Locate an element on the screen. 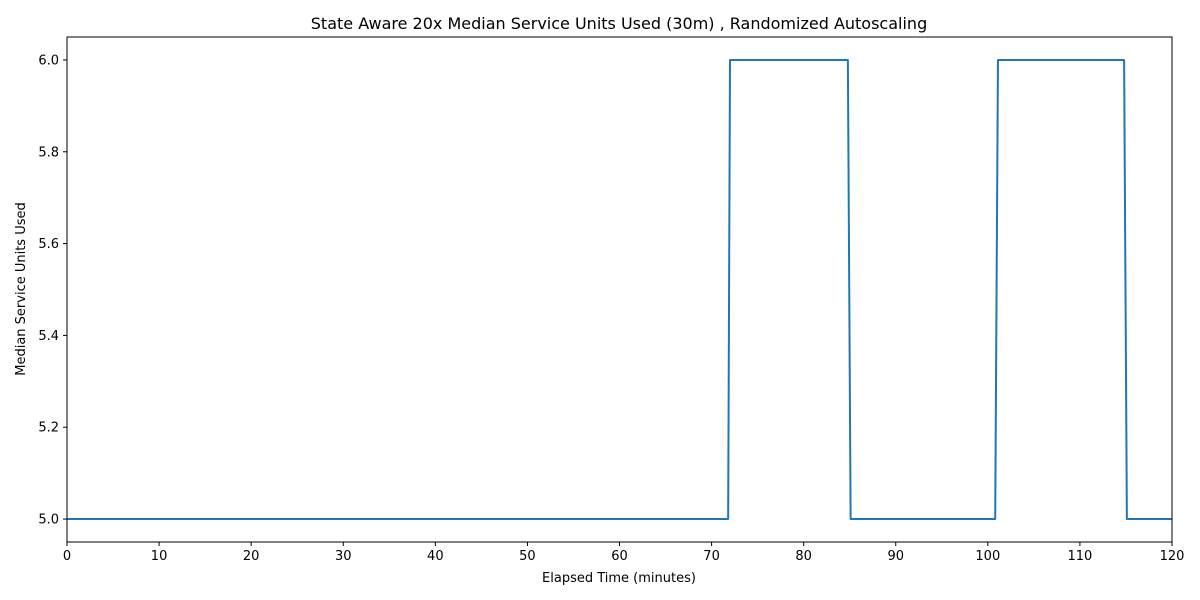 Image resolution: width=1200 pixels, height=600 pixels. x-tick-label: 30 is located at coordinates (343, 556).